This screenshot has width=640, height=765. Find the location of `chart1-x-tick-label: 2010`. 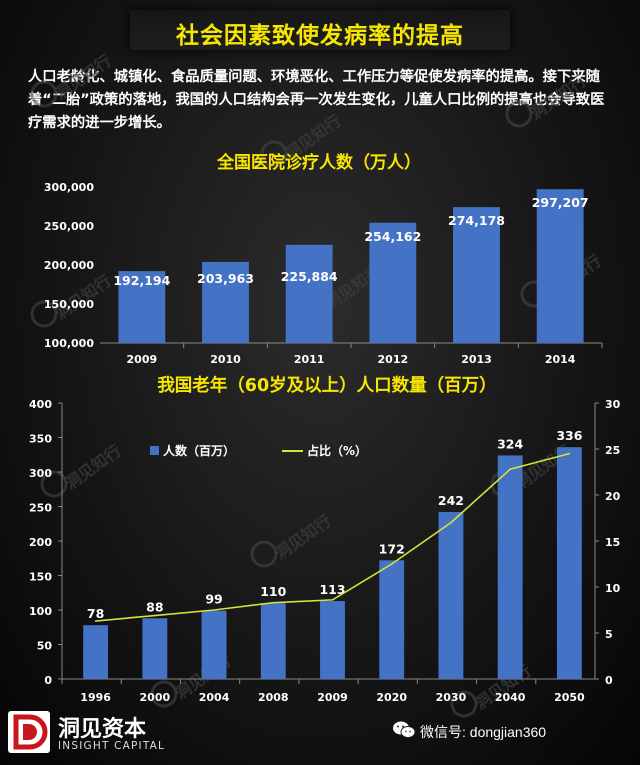

chart1-x-tick-label: 2010 is located at coordinates (225, 359).